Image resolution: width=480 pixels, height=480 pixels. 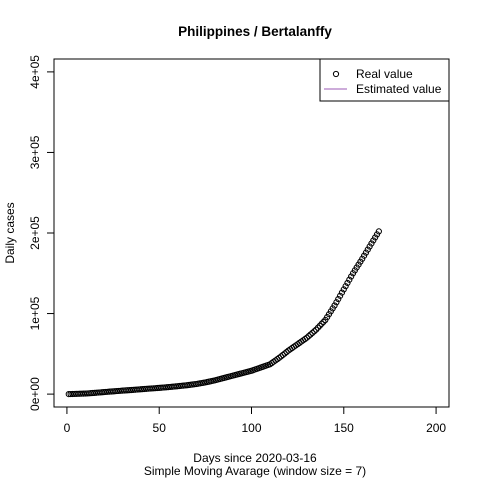 I want to click on y-tick-label: 4e+05, so click(x=35, y=72).